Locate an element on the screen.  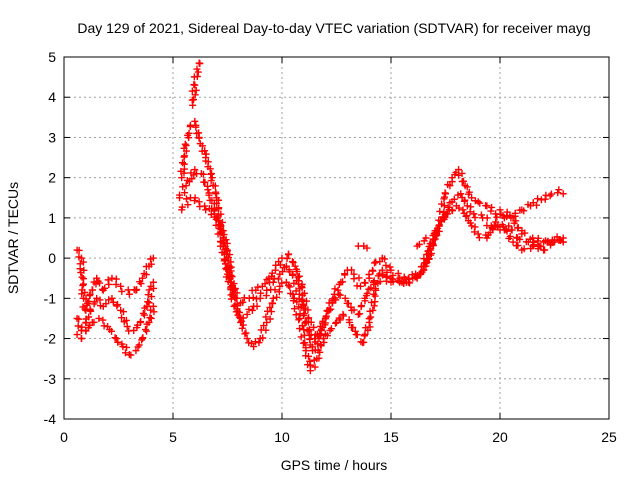
y-tick-label: 2 is located at coordinates (52, 178).